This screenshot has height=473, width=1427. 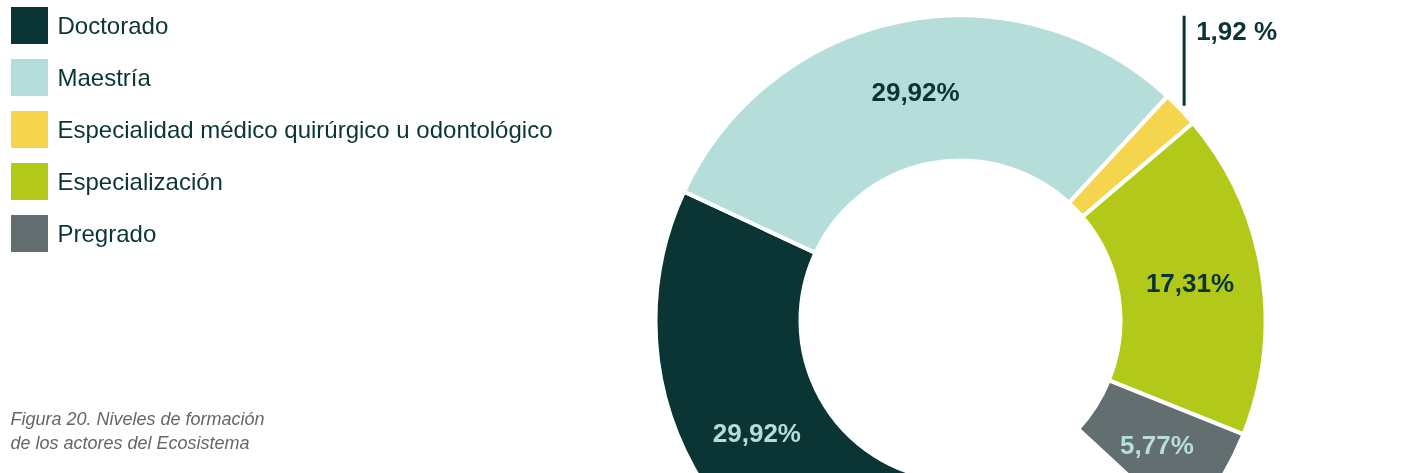 I want to click on legend-label: Pregrado, so click(x=107, y=233).